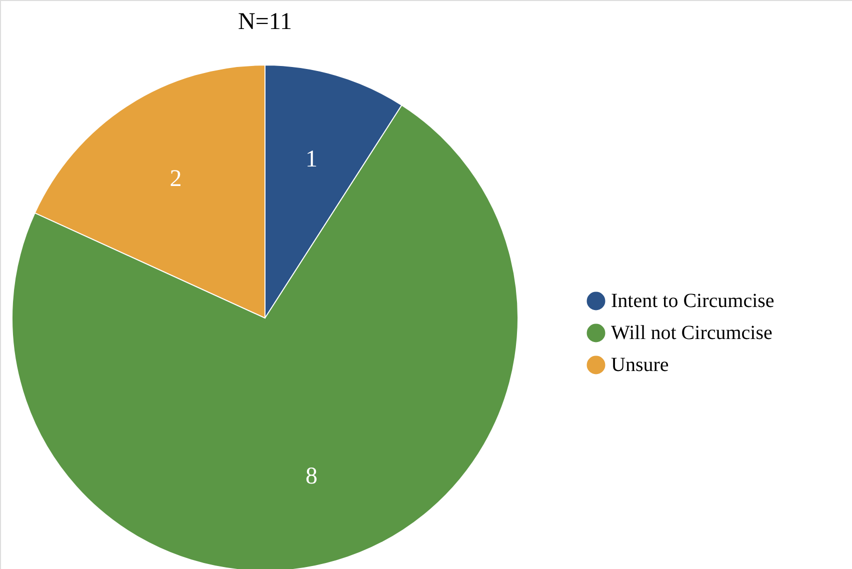 This screenshot has width=852, height=569. What do you see at coordinates (265, 22) in the screenshot?
I see `chart-title: N=11` at bounding box center [265, 22].